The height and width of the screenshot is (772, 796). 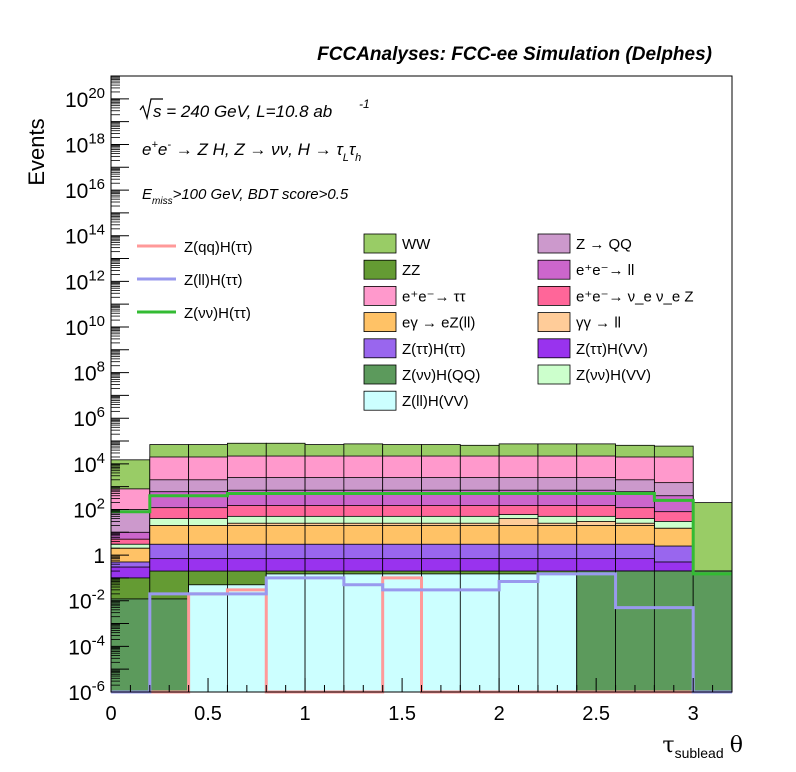 What do you see at coordinates (598, 323) in the screenshot?
I see `legend-label: γγ → ll` at bounding box center [598, 323].